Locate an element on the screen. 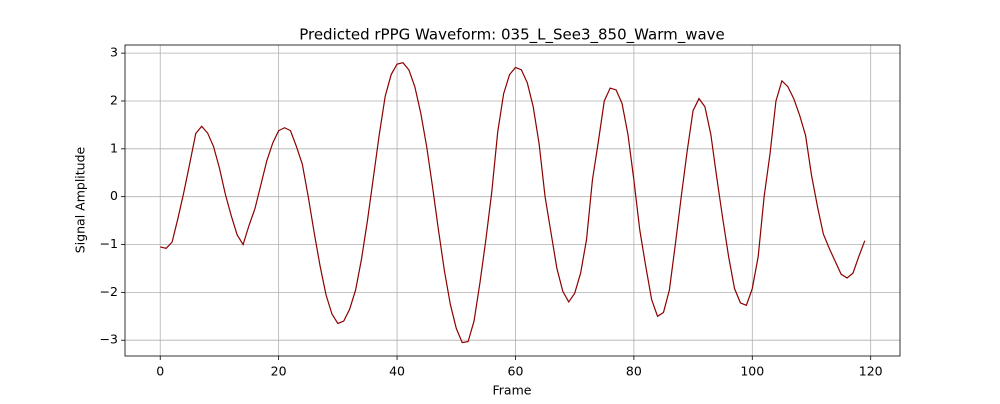 This screenshot has height=404, width=1000. y-tick-label: 1 is located at coordinates (114, 147).